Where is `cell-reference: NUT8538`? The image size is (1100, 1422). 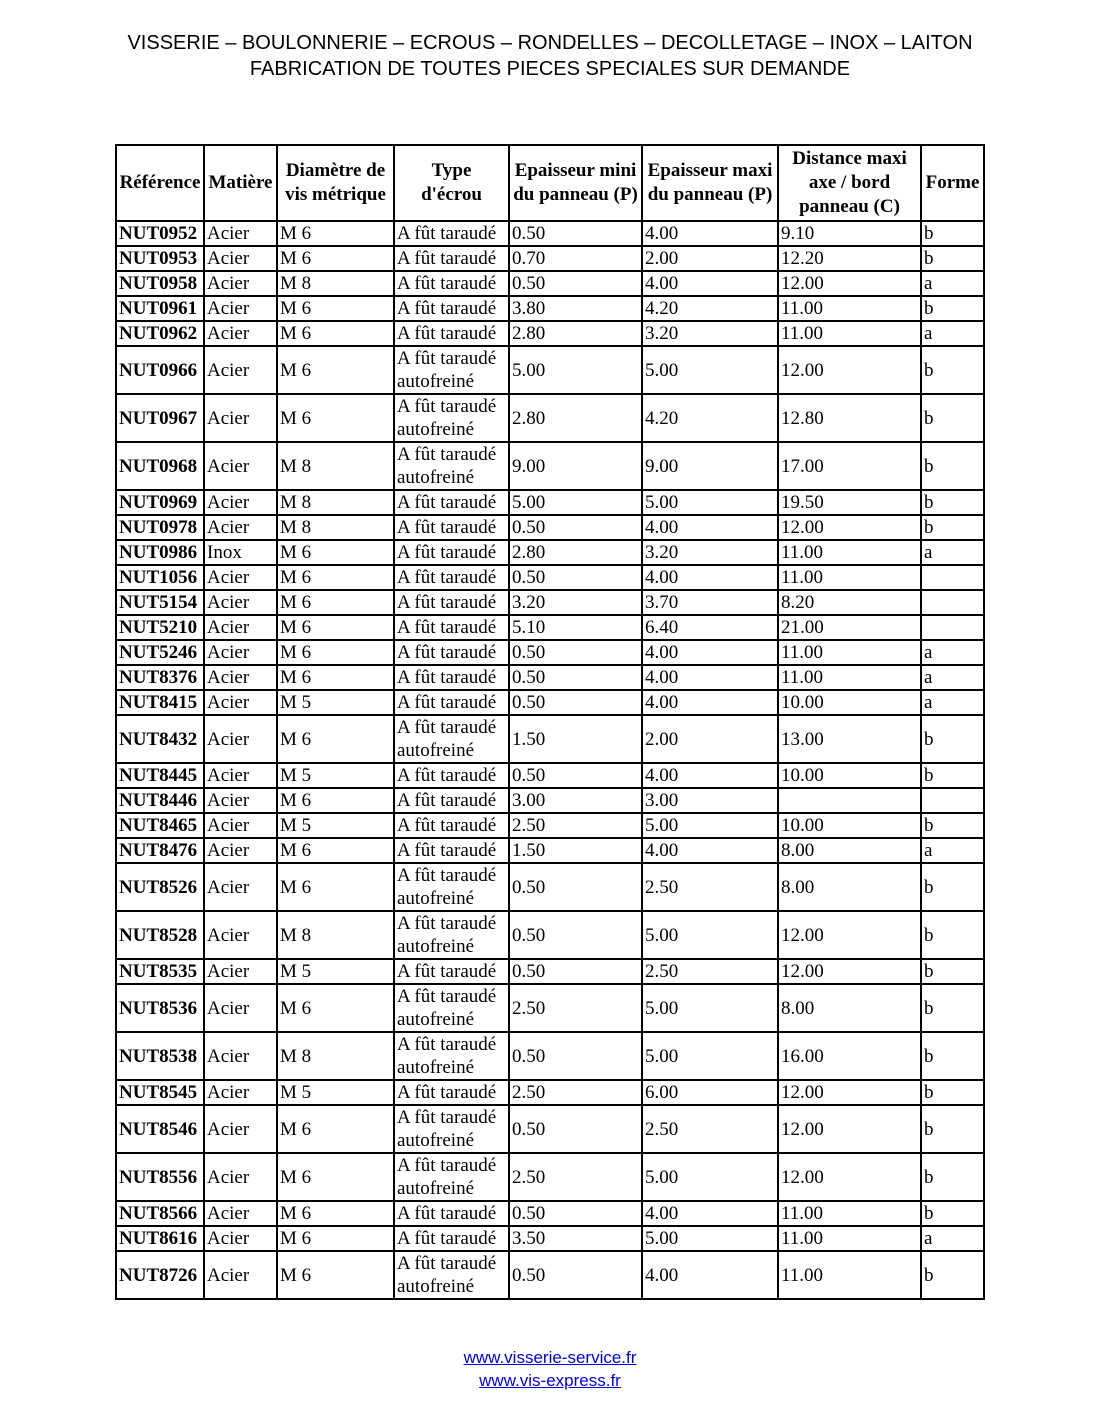
cell-reference: NUT8538 is located at coordinates (160, 1056).